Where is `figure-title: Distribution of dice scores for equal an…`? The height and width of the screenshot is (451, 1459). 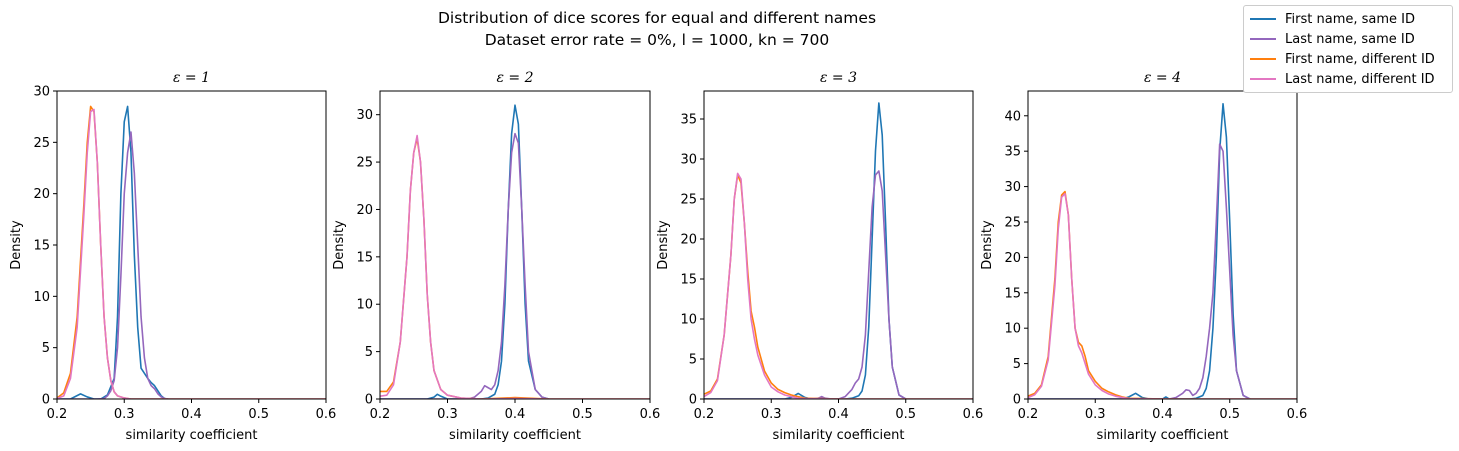
figure-title: Distribution of dice scores for equal an… is located at coordinates (657, 18).